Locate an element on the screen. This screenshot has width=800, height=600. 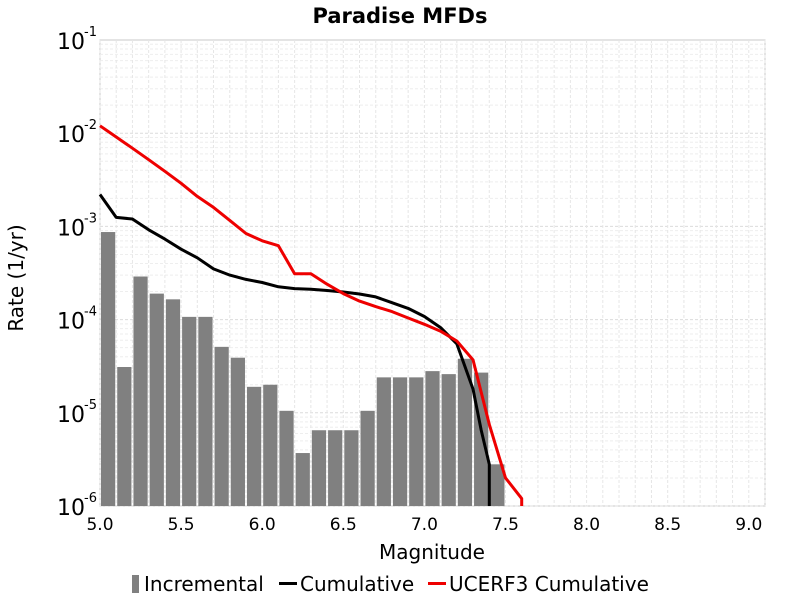
x-tick-labels: 5.0 5.5 6.0 6.5 7.0 7.5 8.0 8.5 9.0 is located at coordinates (424, 525).